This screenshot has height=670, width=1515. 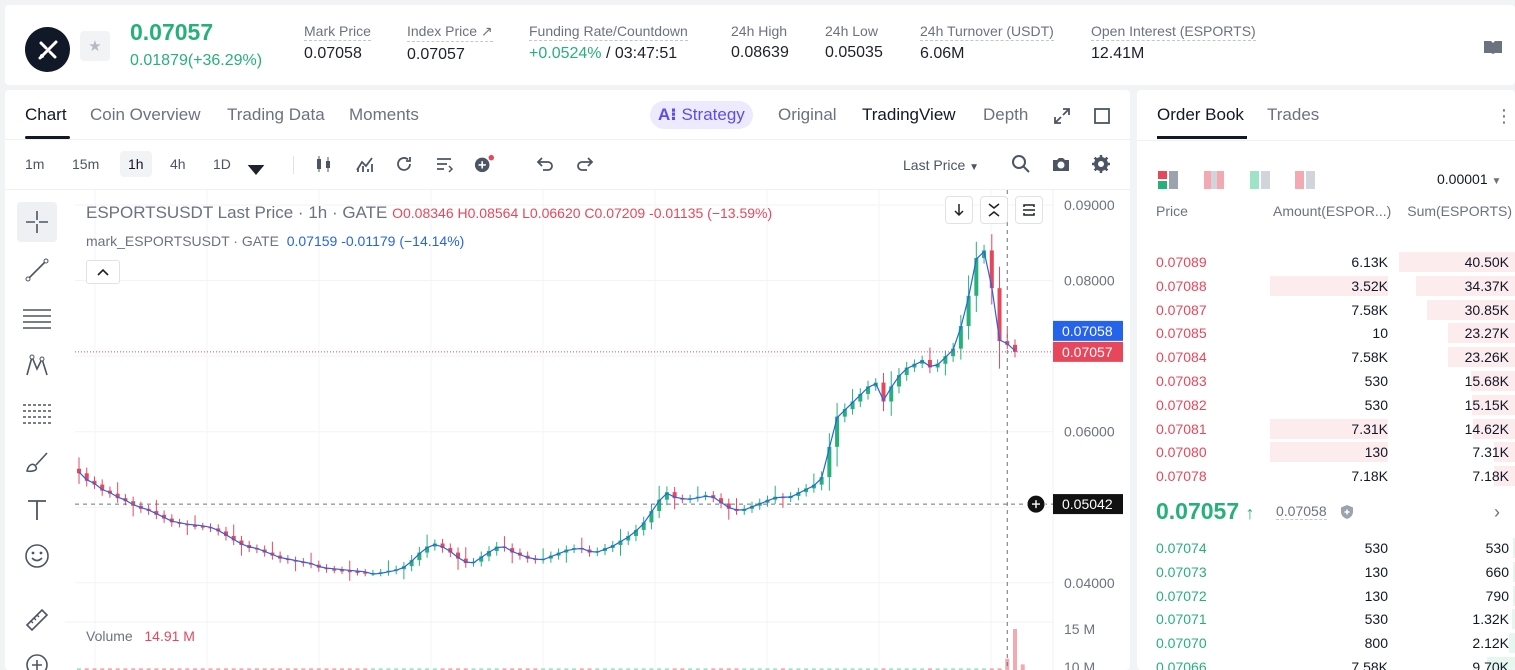 What do you see at coordinates (1214, 180) in the screenshot?
I see `layout-asks-icon` at bounding box center [1214, 180].